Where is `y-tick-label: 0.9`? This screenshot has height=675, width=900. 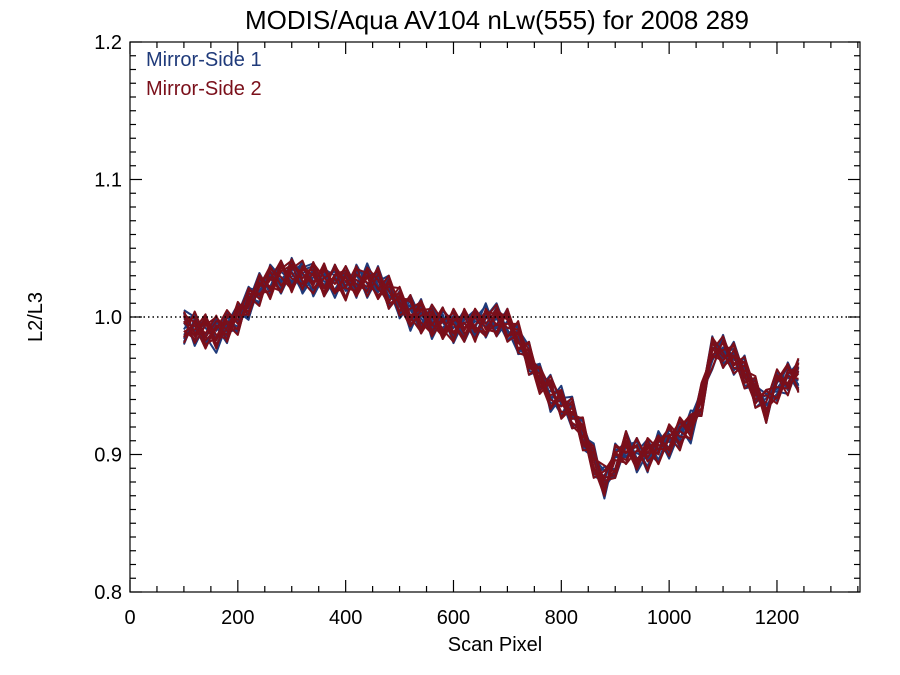
y-tick-label: 0.9 is located at coordinates (108, 456).